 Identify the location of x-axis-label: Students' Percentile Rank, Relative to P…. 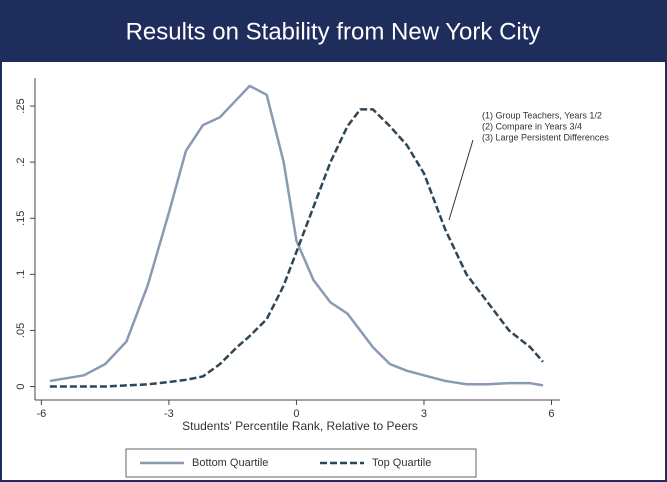
(300, 426).